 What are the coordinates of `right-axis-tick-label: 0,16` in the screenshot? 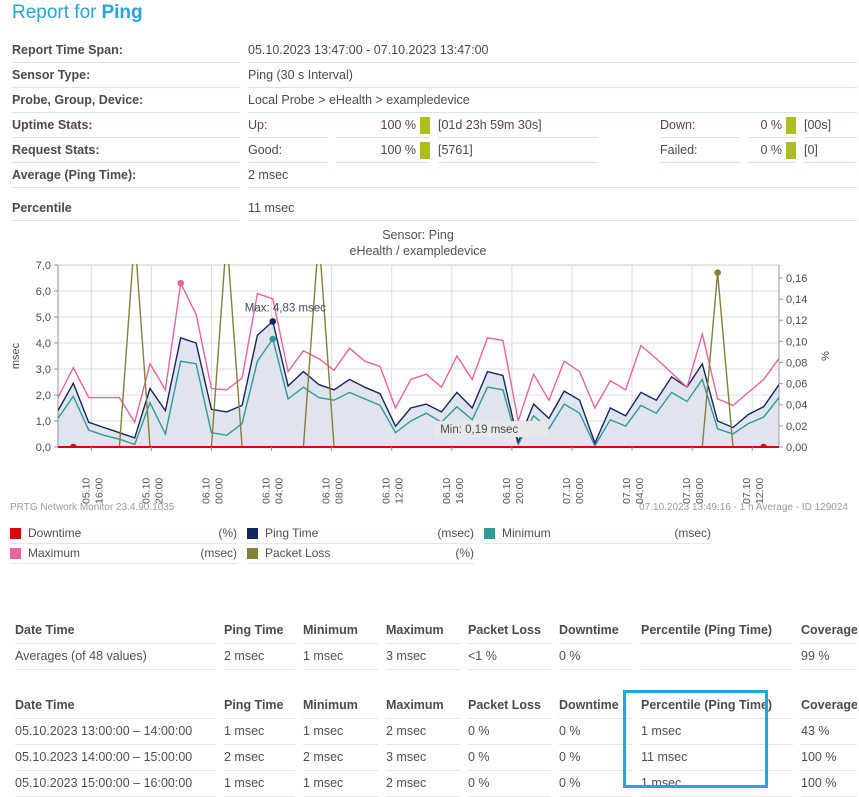 It's located at (796, 279).